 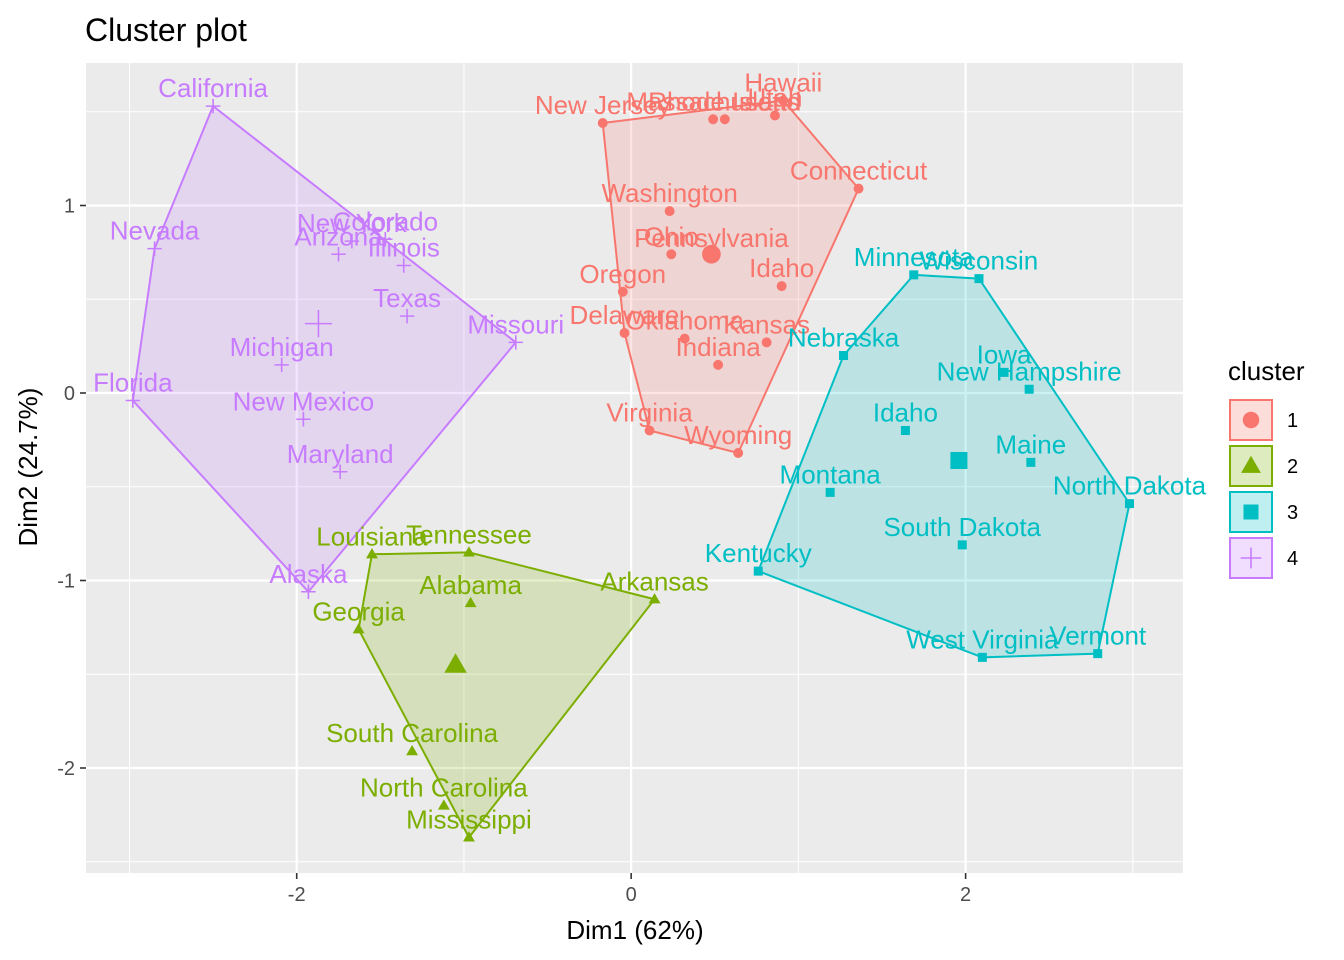 I want to click on point-label: Oklahoma, so click(x=684, y=321).